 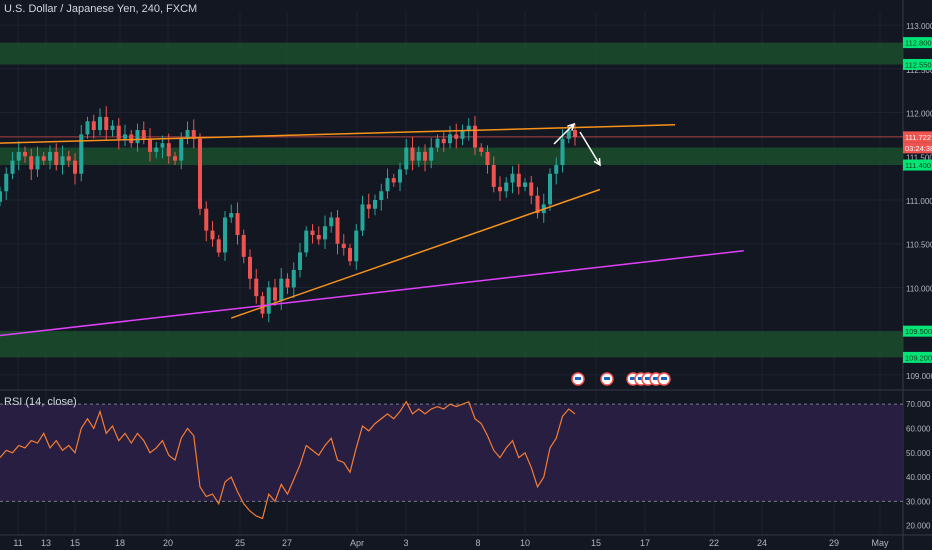 What do you see at coordinates (919, 26) in the screenshot?
I see `price-tick-label: 113.000` at bounding box center [919, 26].